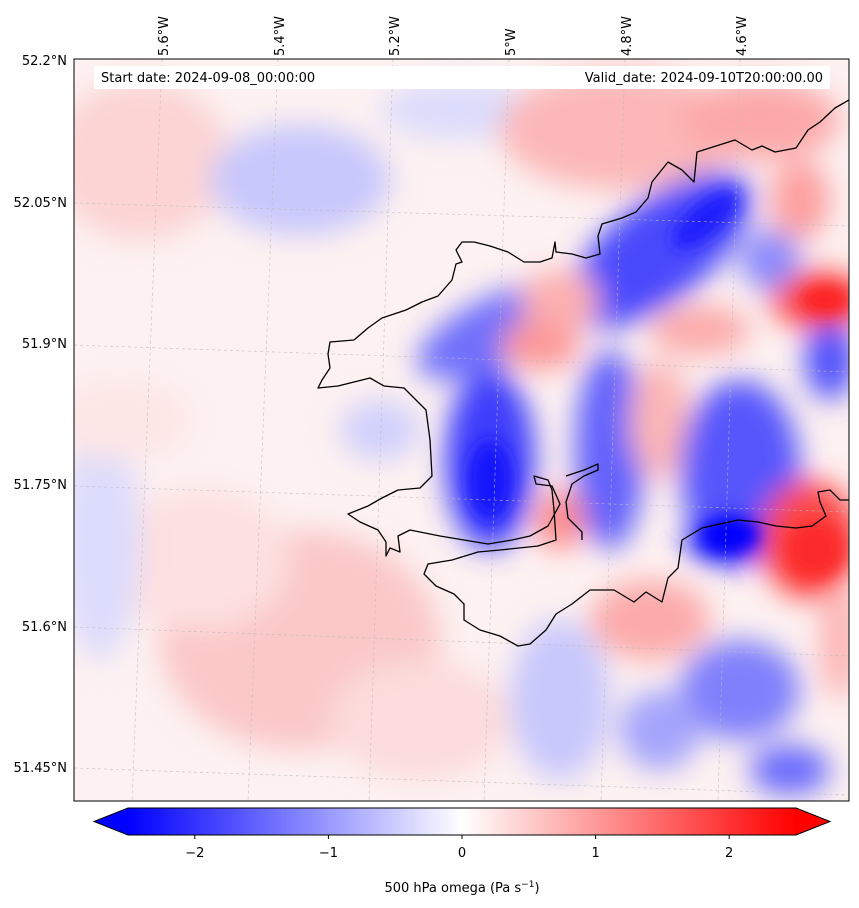 The image size is (859, 908). I want to click on lat-label: 51.6°N, so click(44, 627).